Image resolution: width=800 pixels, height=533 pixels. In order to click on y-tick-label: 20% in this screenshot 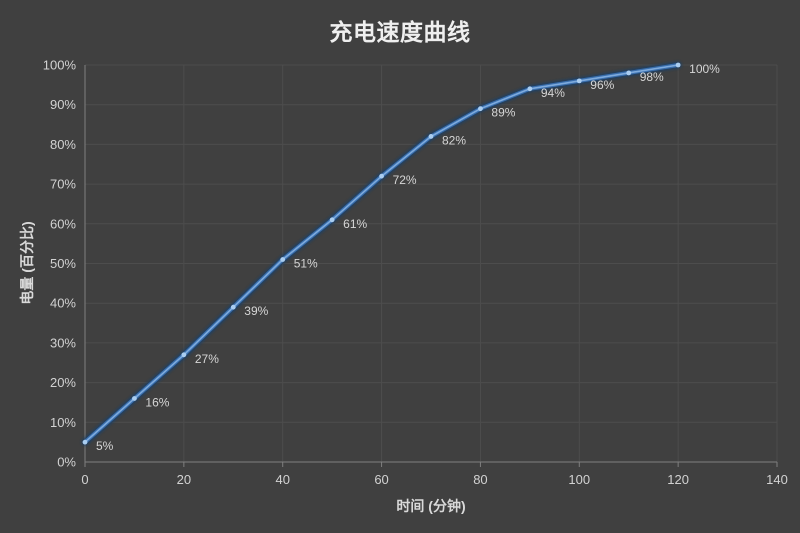, I will do `click(63, 382)`.